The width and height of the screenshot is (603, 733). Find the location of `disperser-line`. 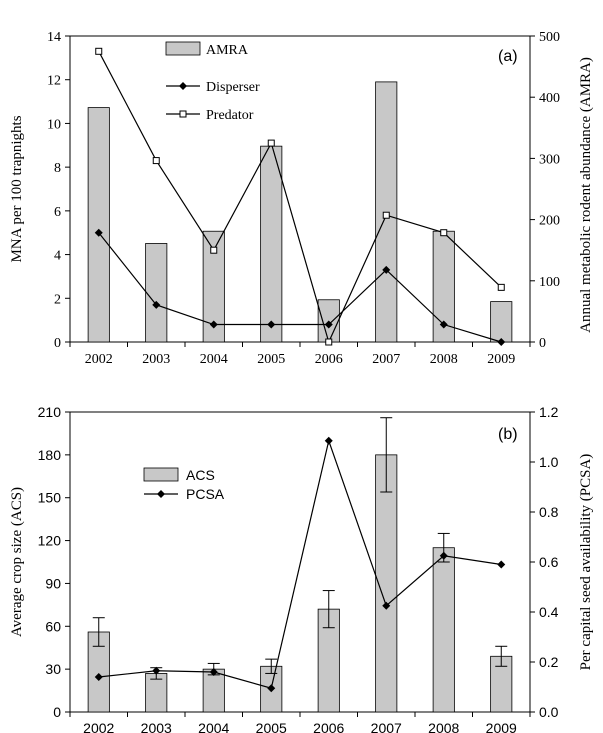

disperser-line is located at coordinates (300, 287).